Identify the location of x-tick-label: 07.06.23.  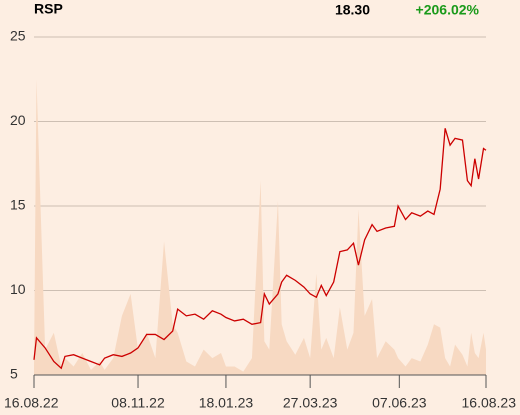
(399, 403).